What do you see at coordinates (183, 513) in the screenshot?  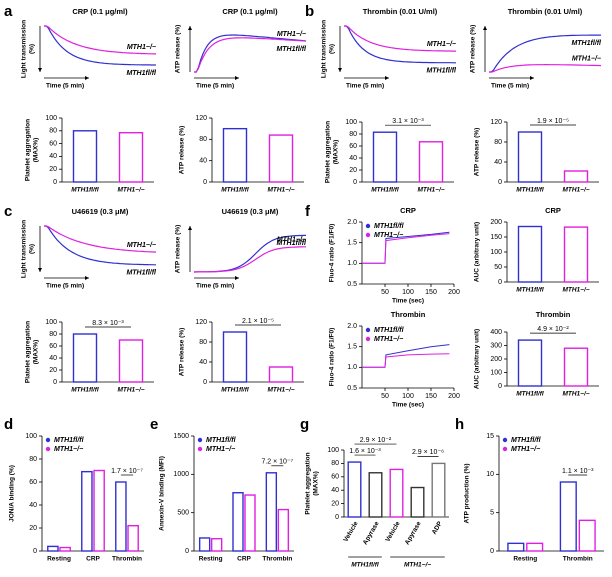 I see `y-tick-label: 500` at bounding box center [183, 513].